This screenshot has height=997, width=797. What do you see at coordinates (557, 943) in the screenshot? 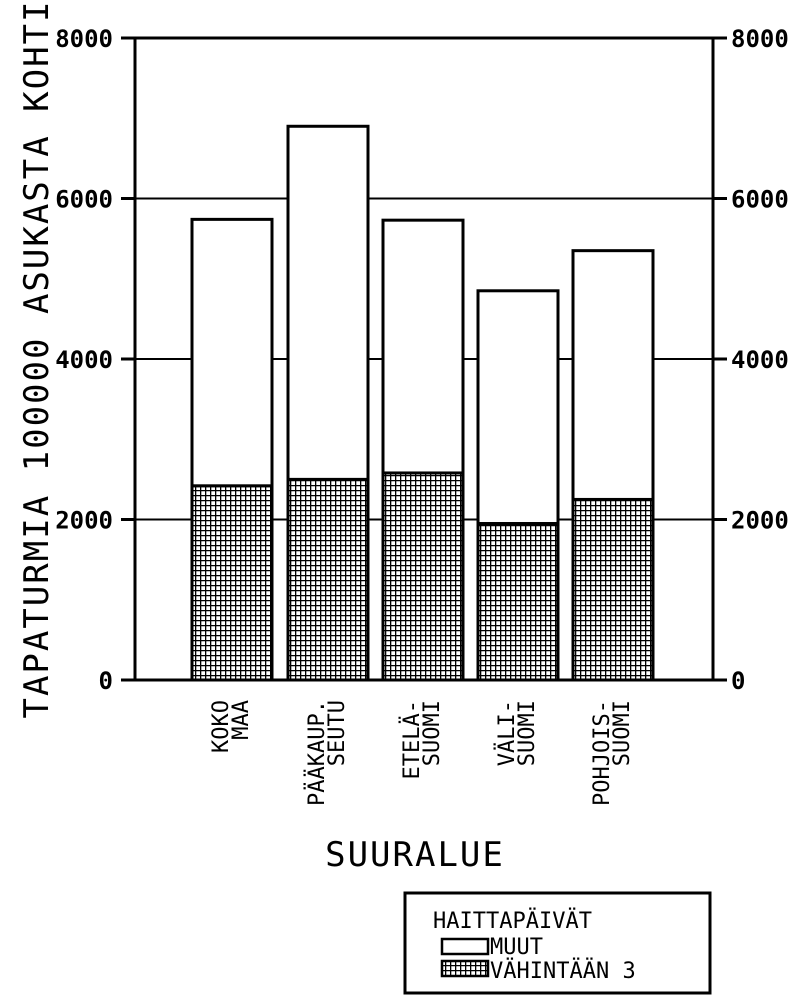
I see `legend: HAITTAPÄIVÄT MUUT VÄHINTÄÄN 3` at bounding box center [557, 943].